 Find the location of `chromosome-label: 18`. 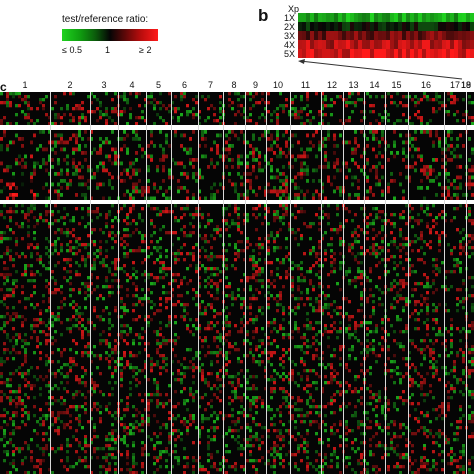

chromosome-label: 18 is located at coordinates (466, 85).